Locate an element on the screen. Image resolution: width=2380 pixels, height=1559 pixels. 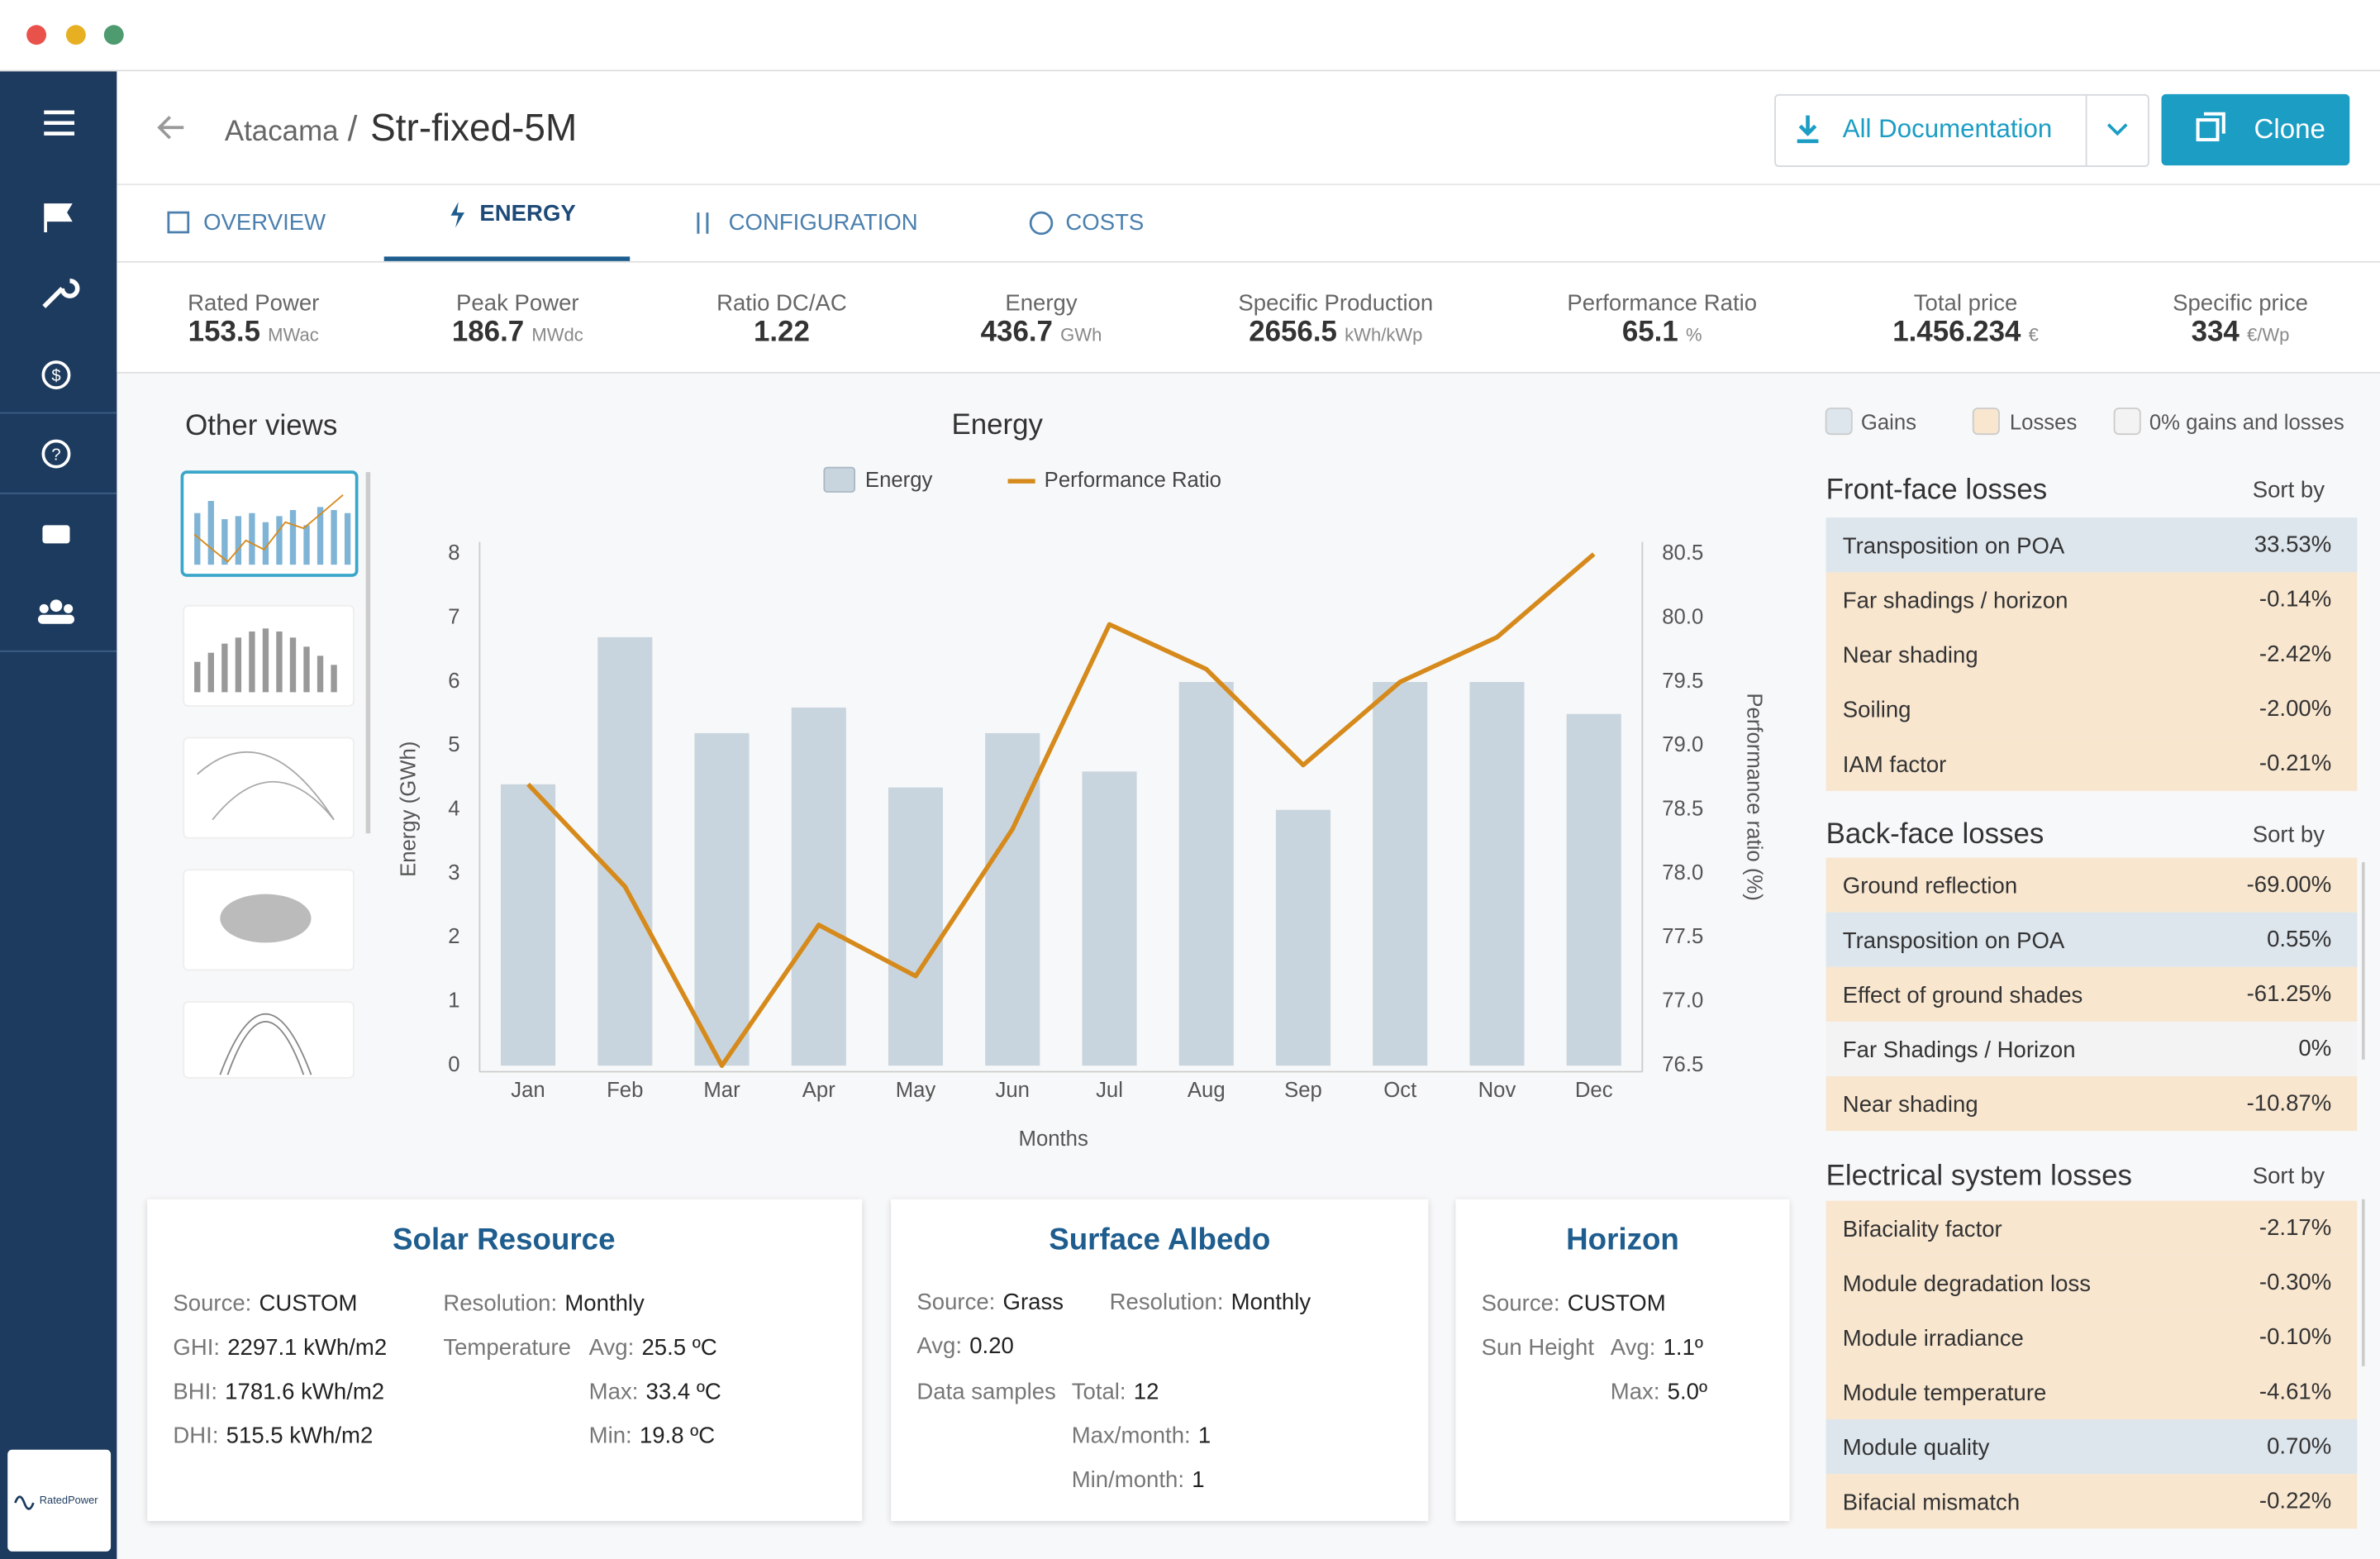
kpi-value-group: 65.1% is located at coordinates (1662, 332).